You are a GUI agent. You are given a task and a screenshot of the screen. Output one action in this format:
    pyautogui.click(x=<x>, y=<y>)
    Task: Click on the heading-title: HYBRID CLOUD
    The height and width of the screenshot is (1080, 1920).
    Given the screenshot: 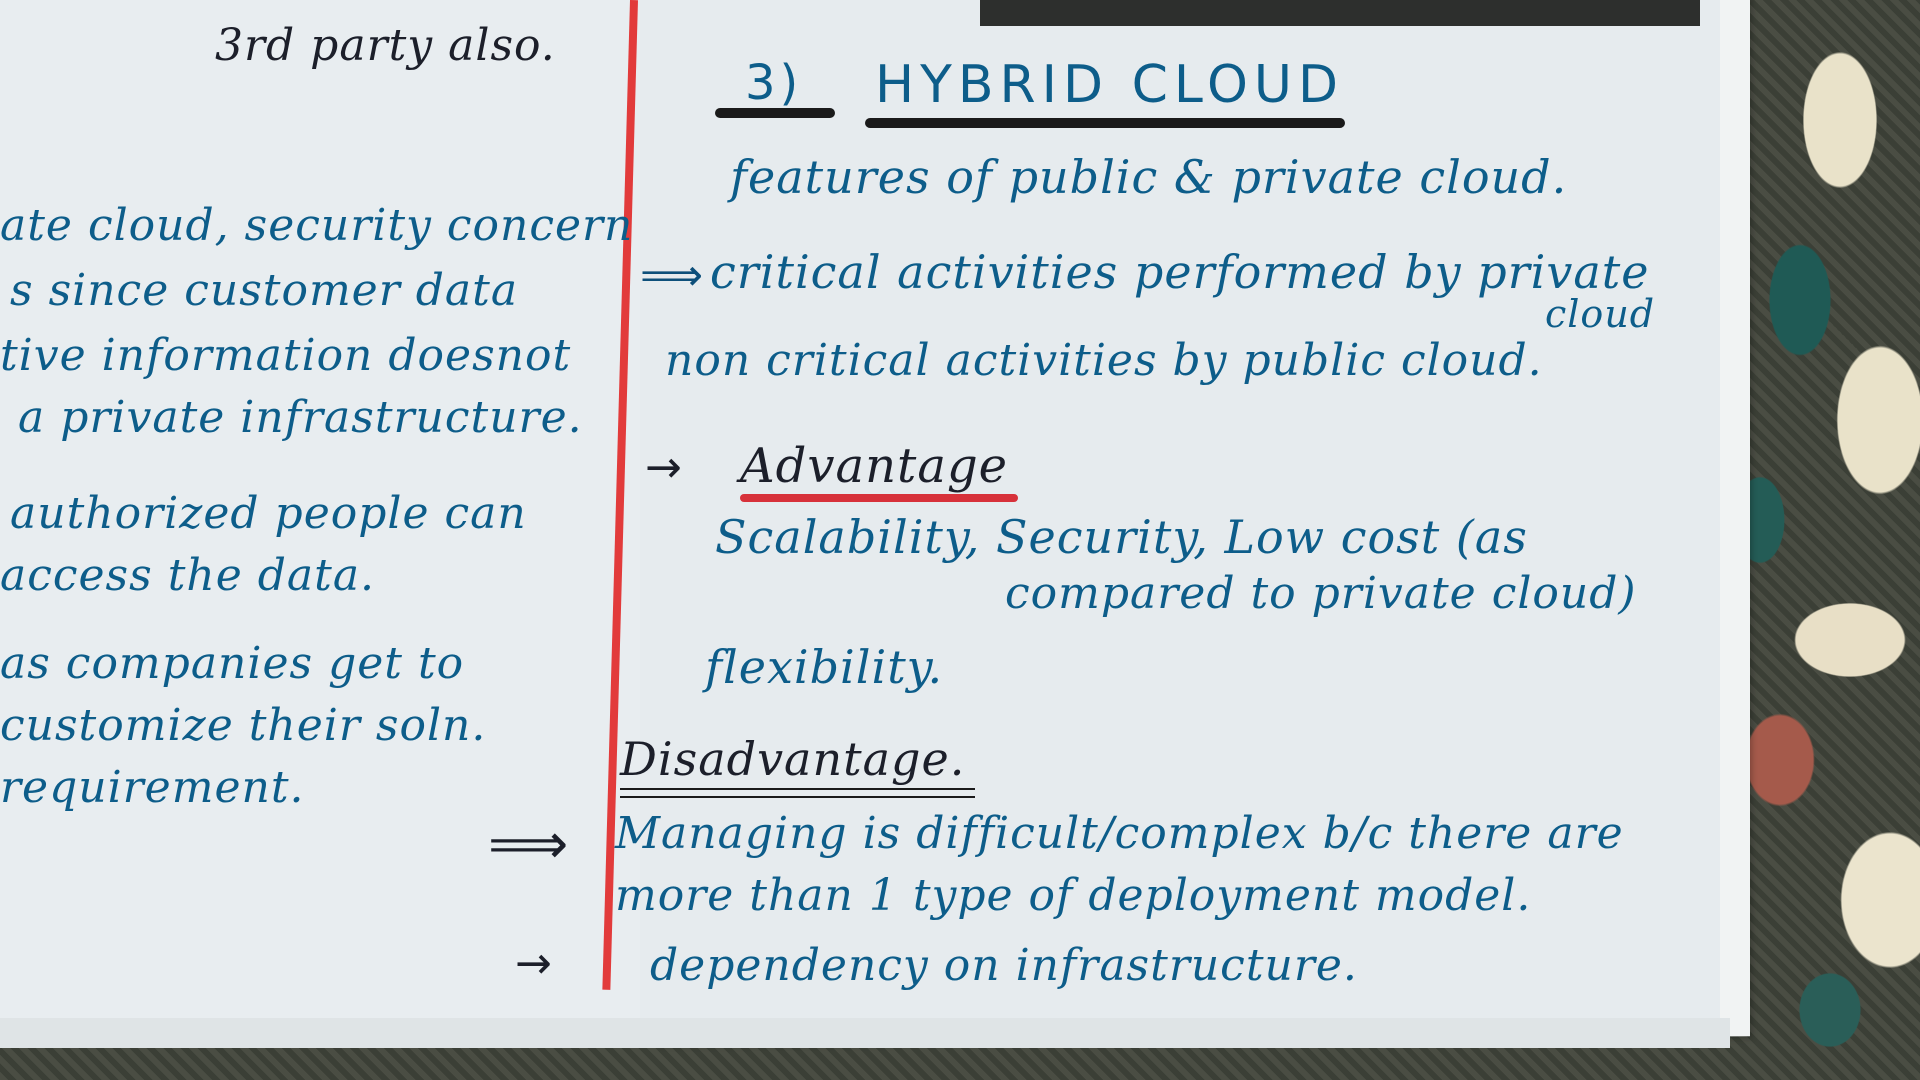 What is the action you would take?
    pyautogui.click(x=1110, y=85)
    